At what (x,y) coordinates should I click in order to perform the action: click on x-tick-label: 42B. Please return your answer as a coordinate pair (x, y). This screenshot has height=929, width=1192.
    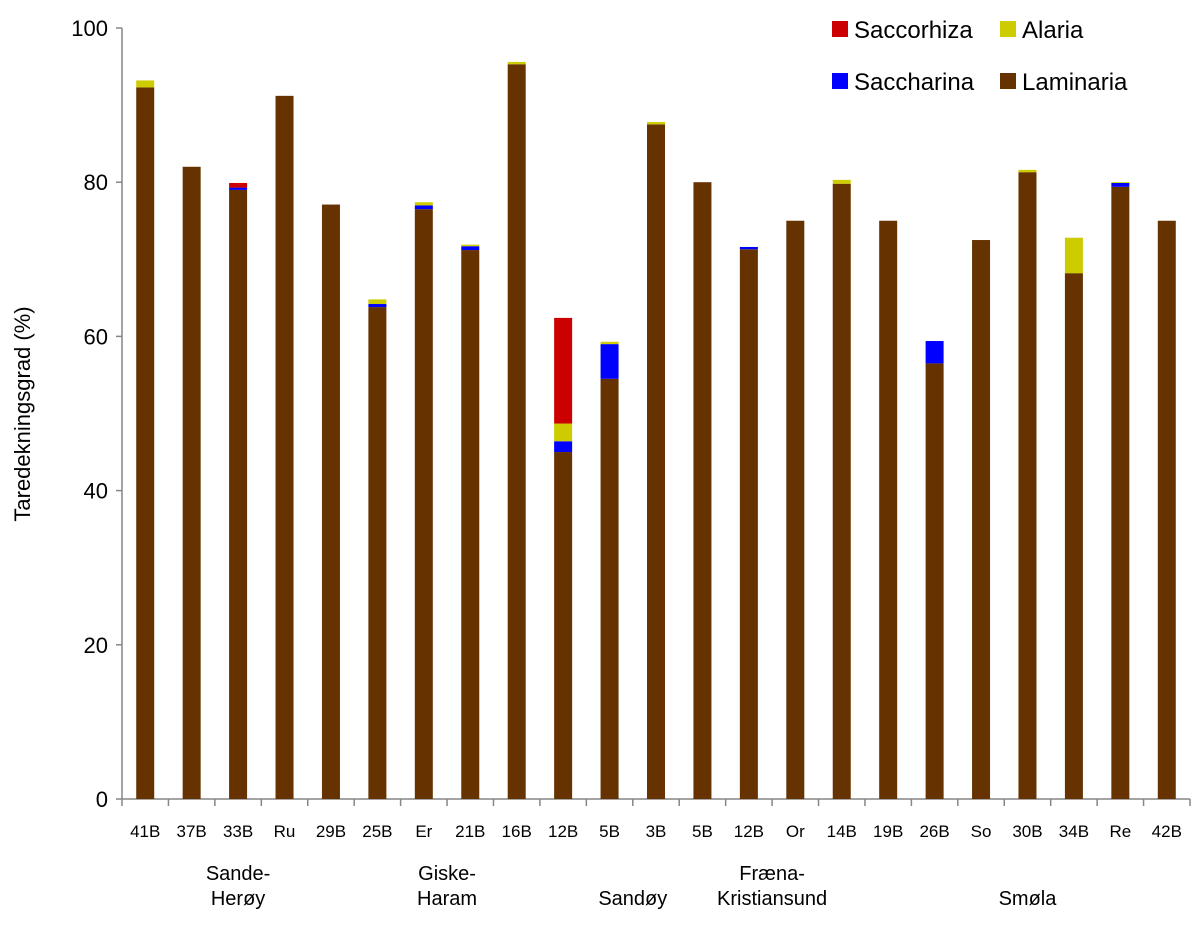
    Looking at the image, I should click on (1167, 831).